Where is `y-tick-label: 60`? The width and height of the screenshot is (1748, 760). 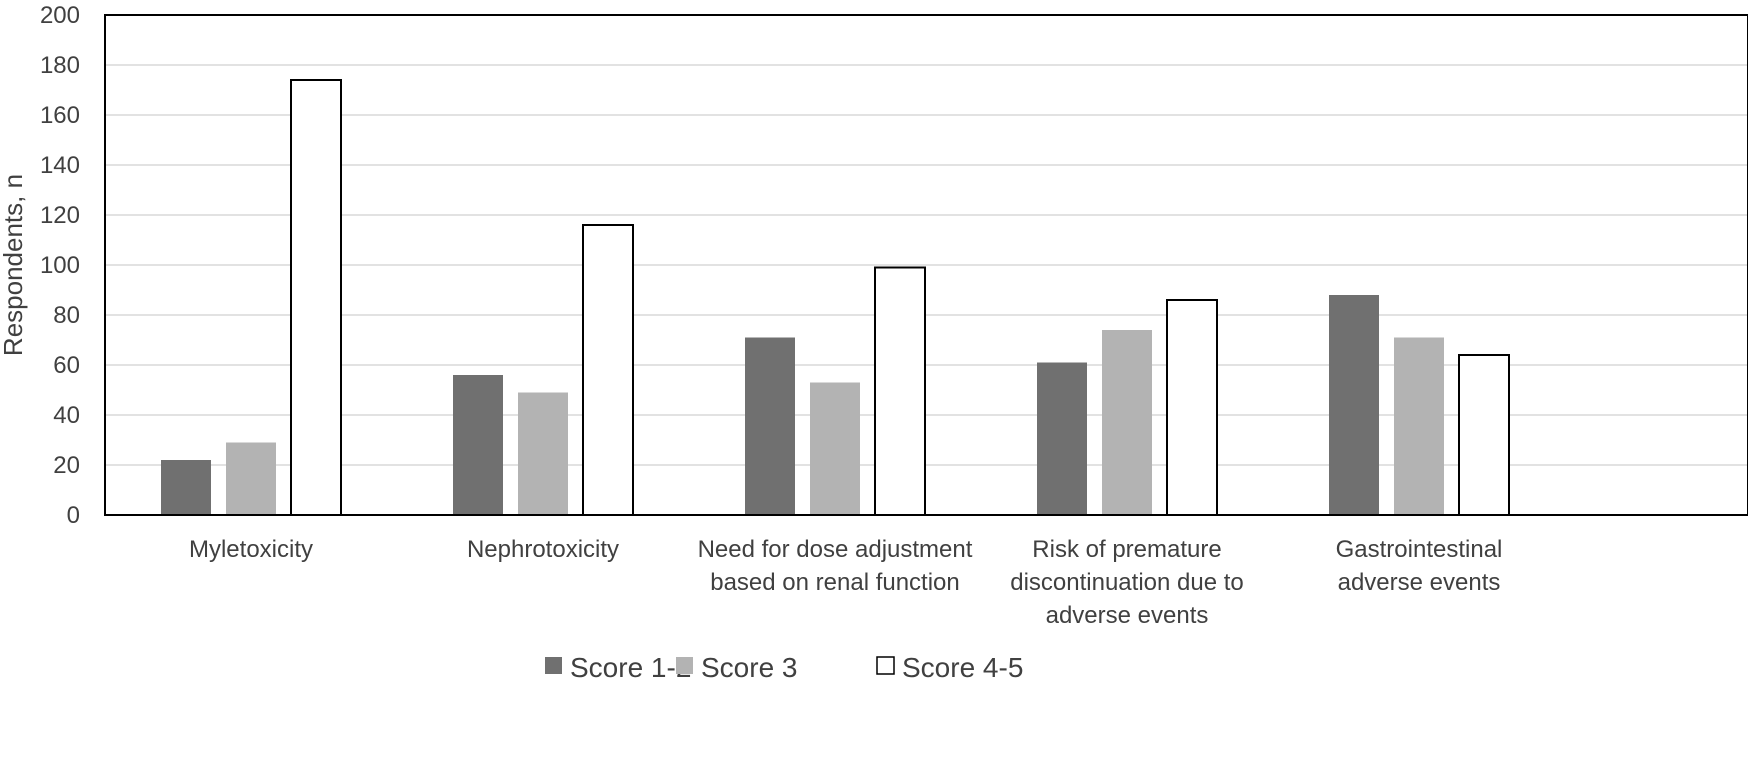 y-tick-label: 60 is located at coordinates (66, 365).